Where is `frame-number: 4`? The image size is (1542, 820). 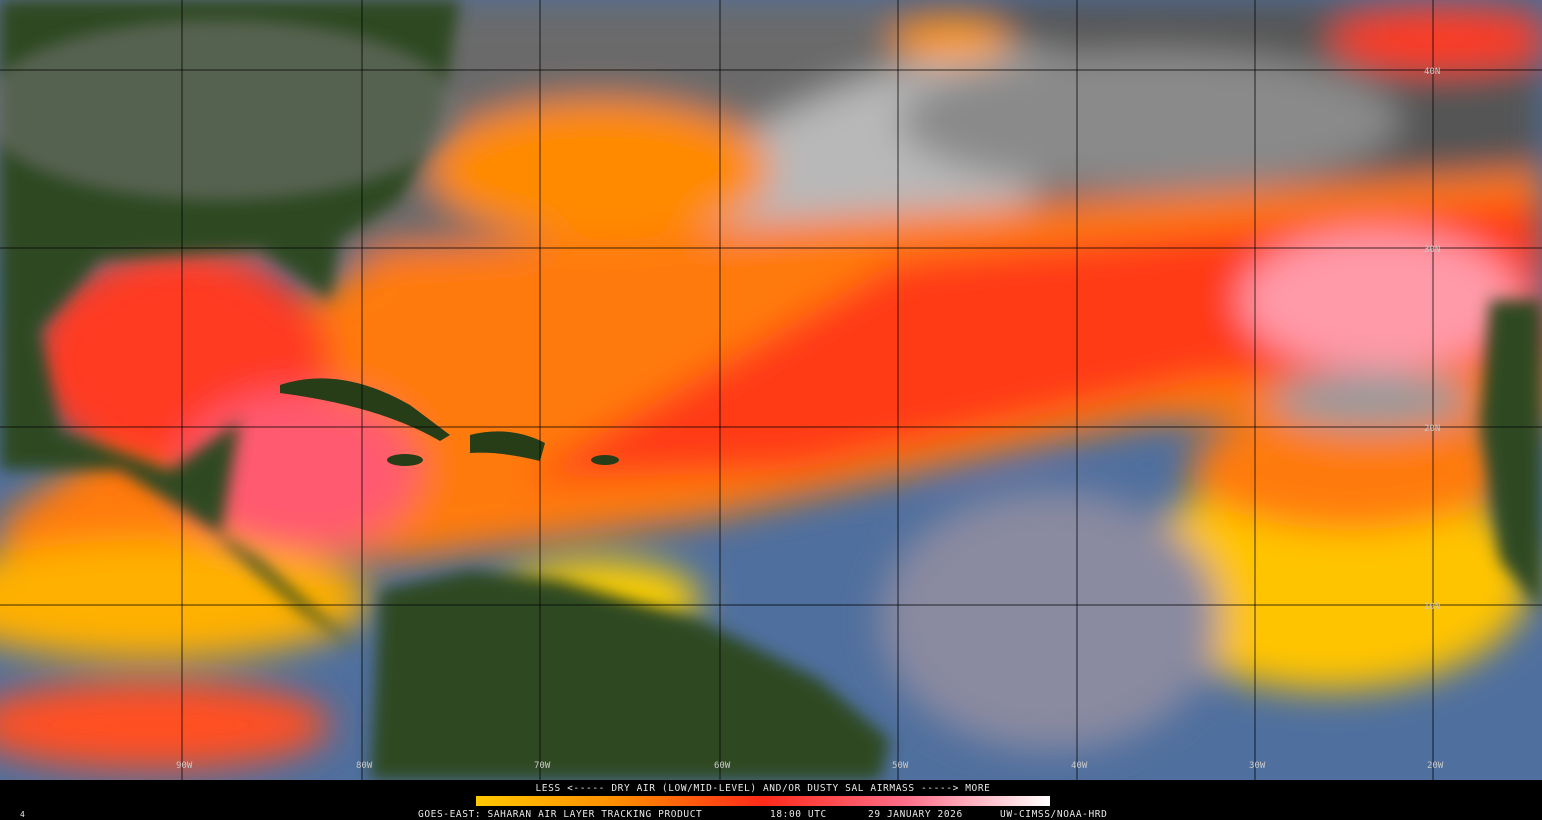
frame-number: 4 is located at coordinates (22, 814).